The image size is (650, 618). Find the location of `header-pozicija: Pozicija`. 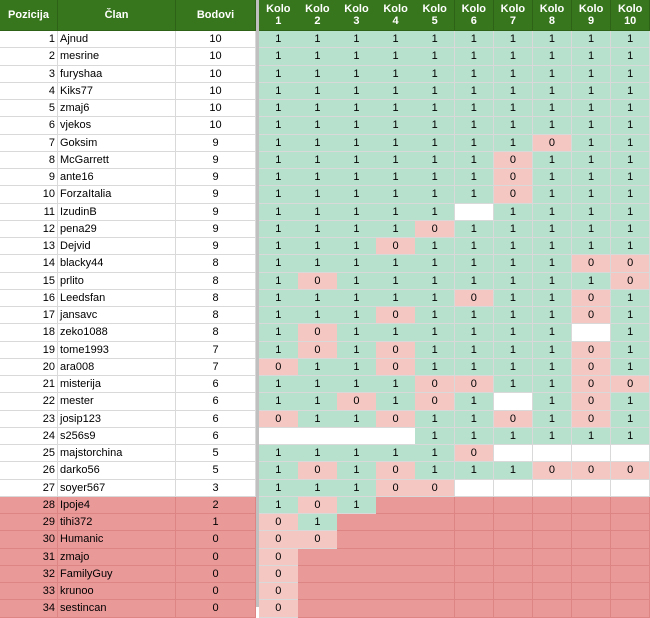

header-pozicija: Pozicija is located at coordinates (29, 15).